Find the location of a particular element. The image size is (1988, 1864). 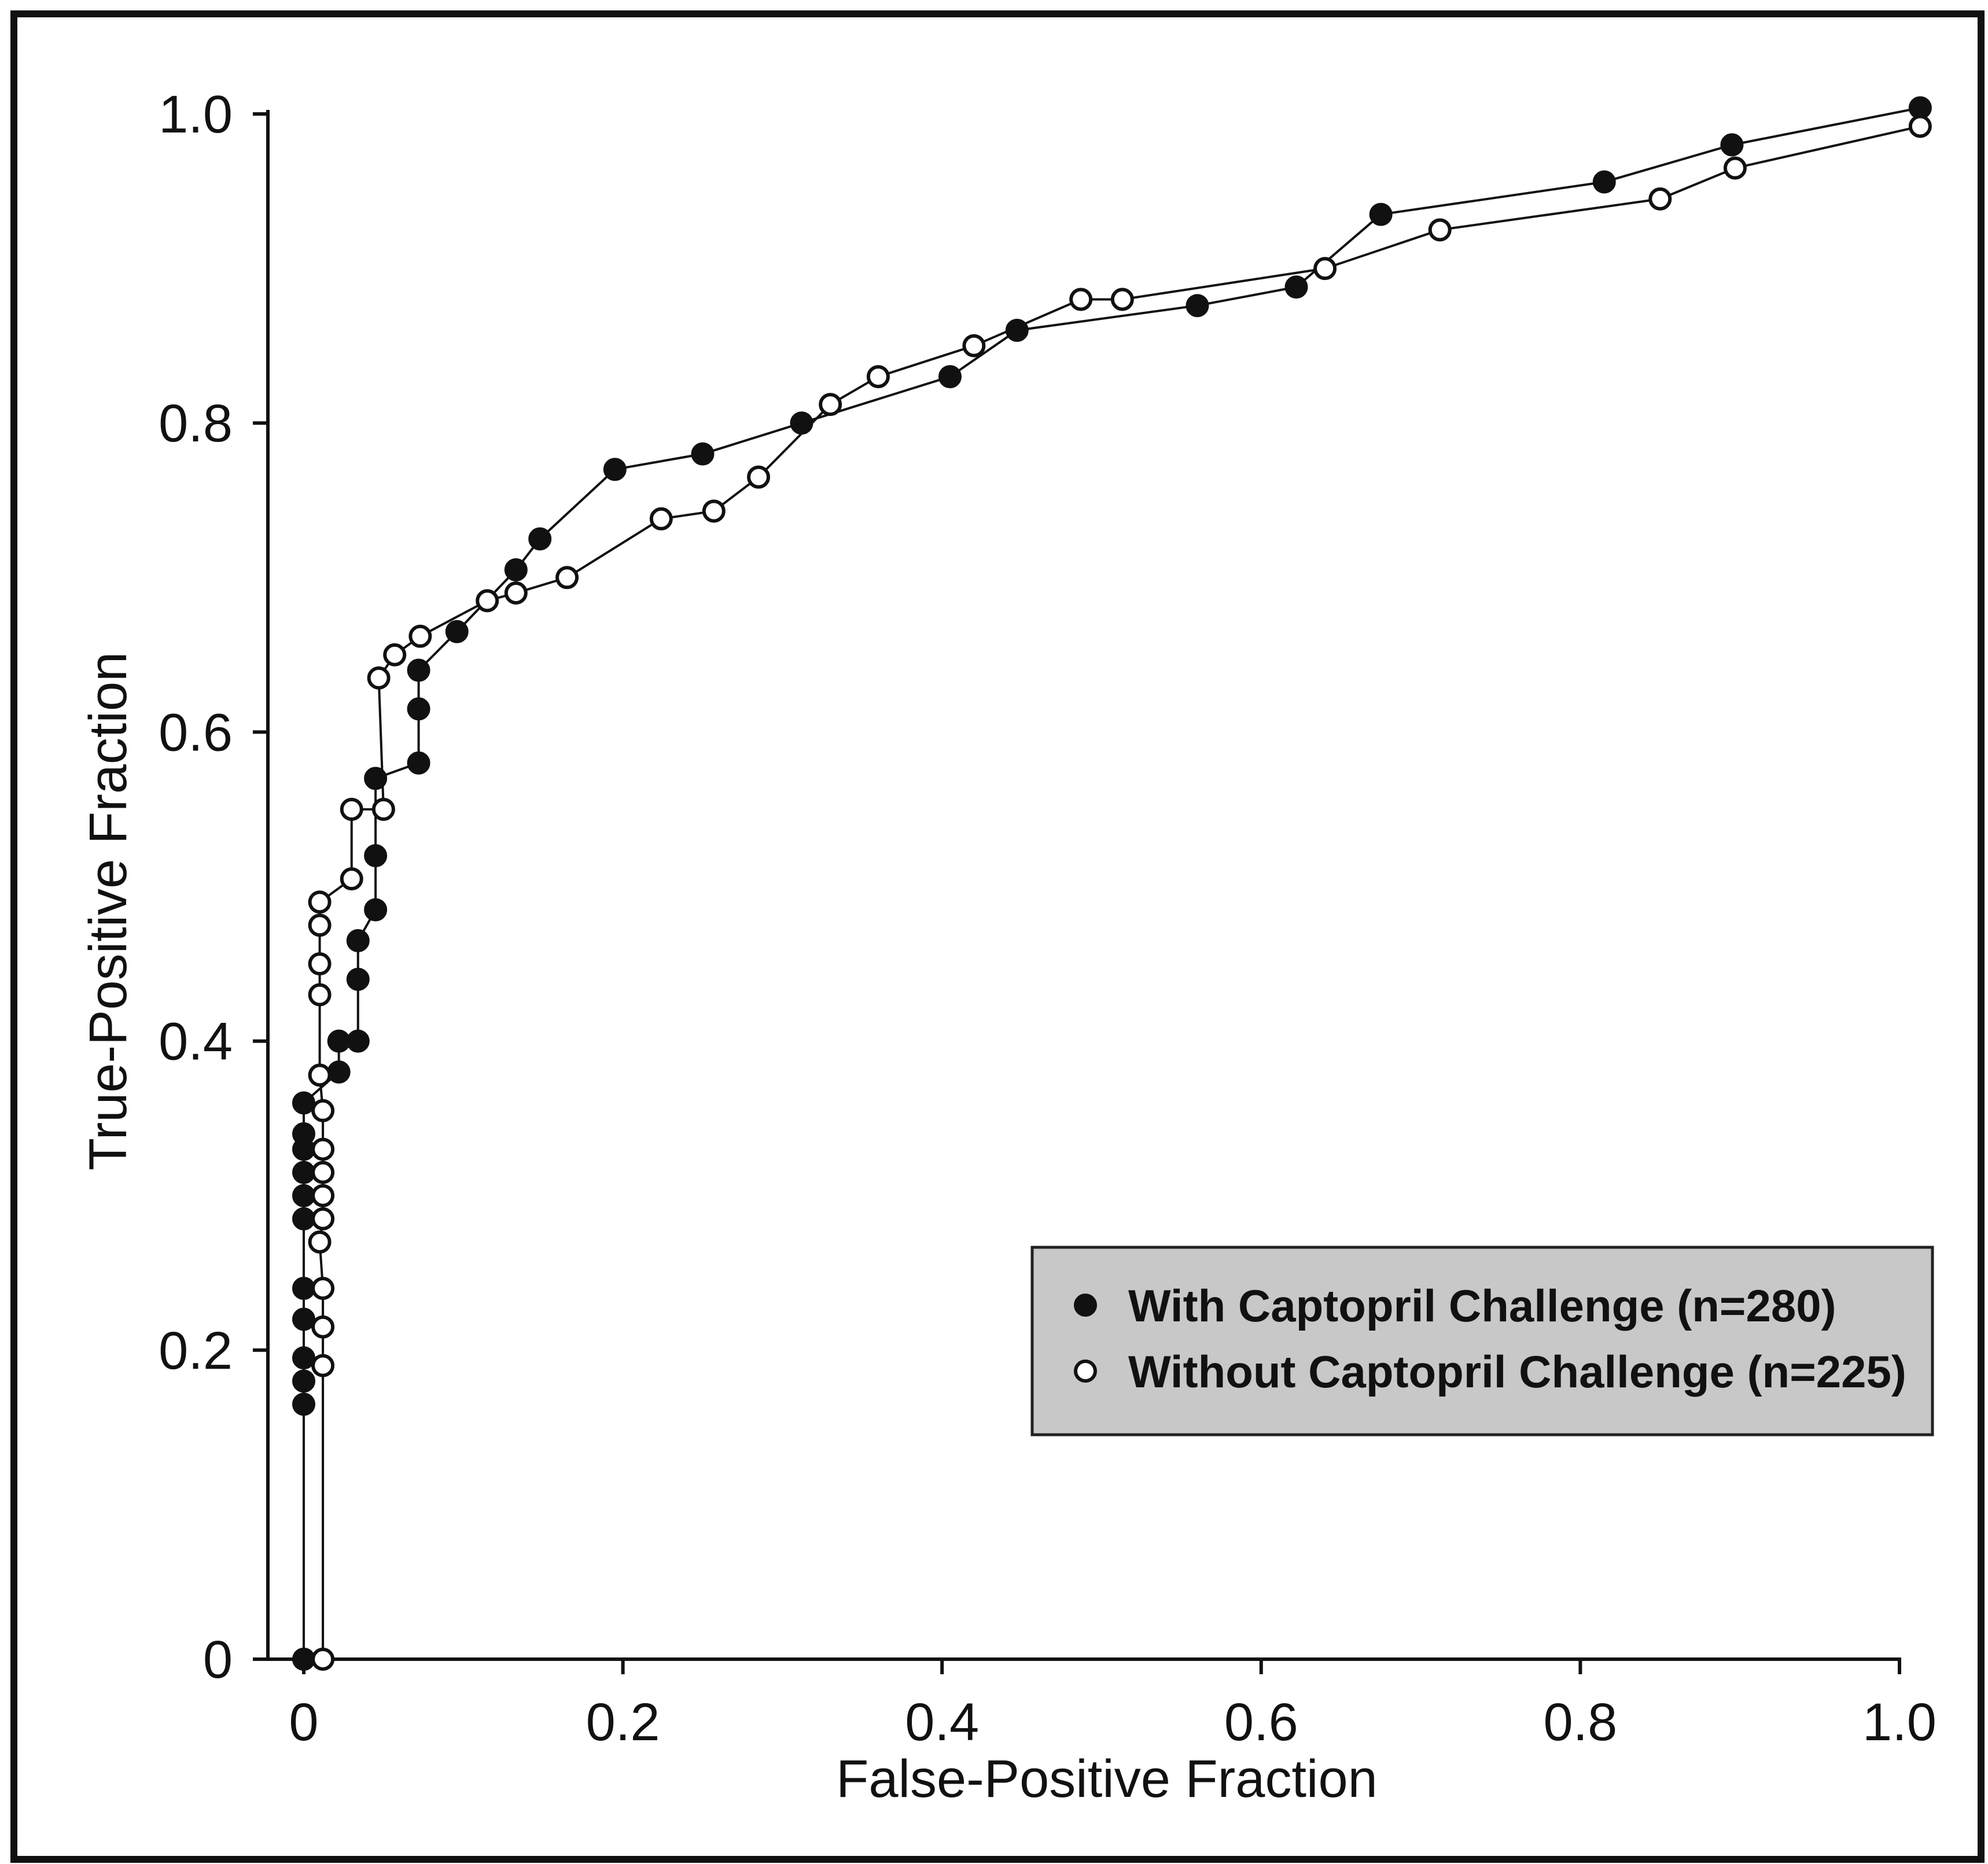

x-axis-title: False-Positive Fraction is located at coordinates (1107, 1778).